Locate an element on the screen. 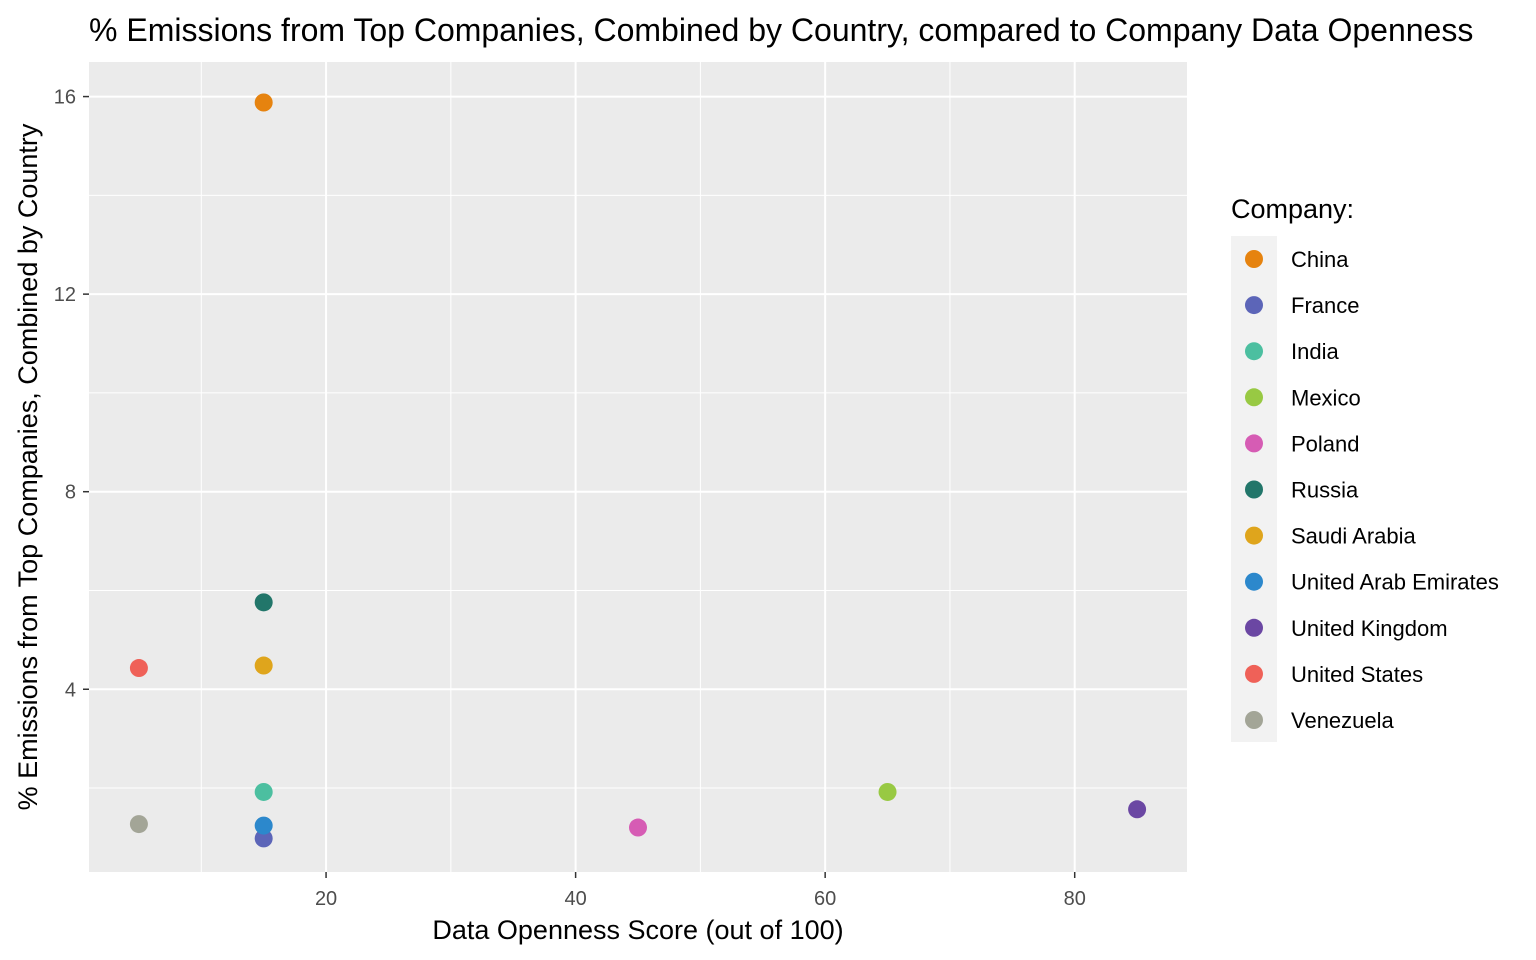 The image size is (1536, 960). legend-label: China is located at coordinates (1320, 259).